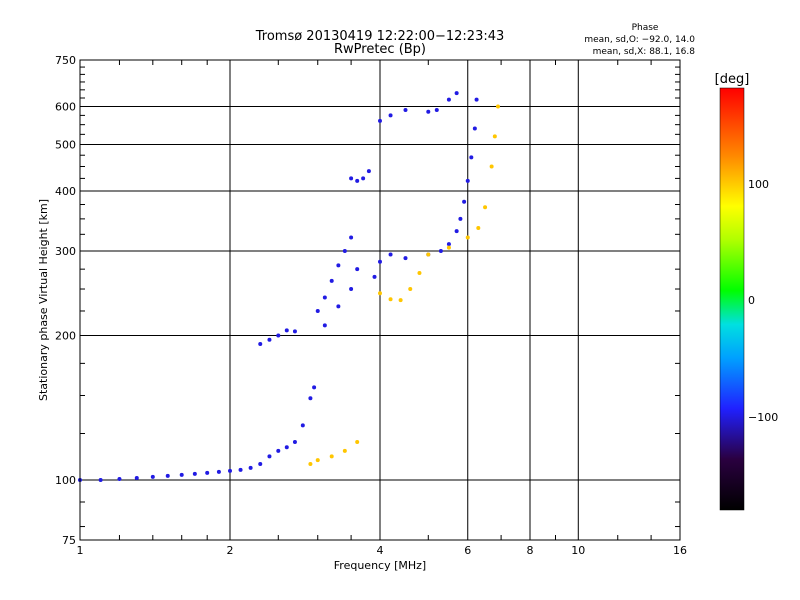 The height and width of the screenshot is (600, 800). I want to click on colorbar-tick-100: 100, so click(758, 184).